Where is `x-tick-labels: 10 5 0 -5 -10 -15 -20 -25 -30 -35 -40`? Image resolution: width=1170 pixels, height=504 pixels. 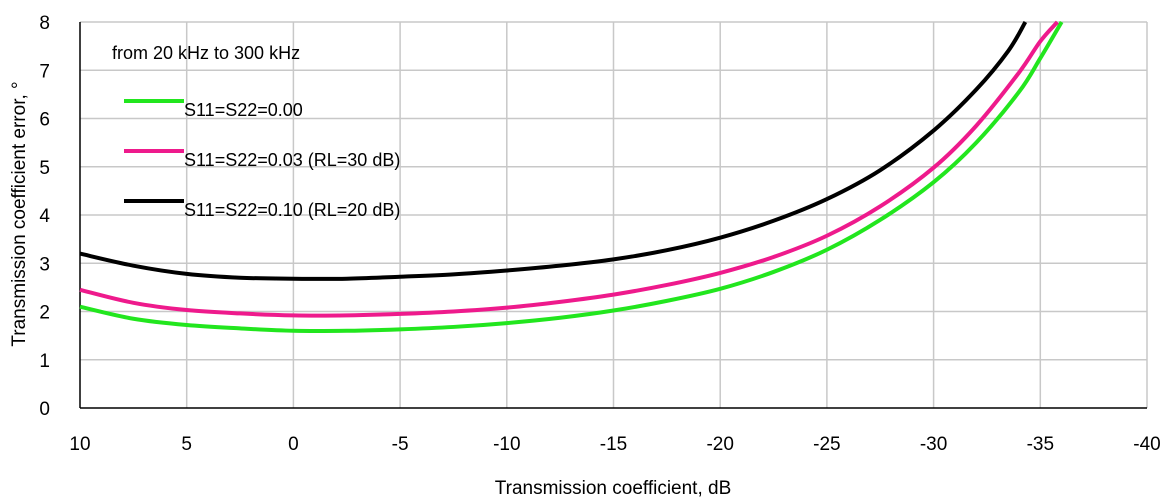 x-tick-labels: 10 5 0 -5 -10 -15 -20 -25 -30 -35 -40 is located at coordinates (614, 444).